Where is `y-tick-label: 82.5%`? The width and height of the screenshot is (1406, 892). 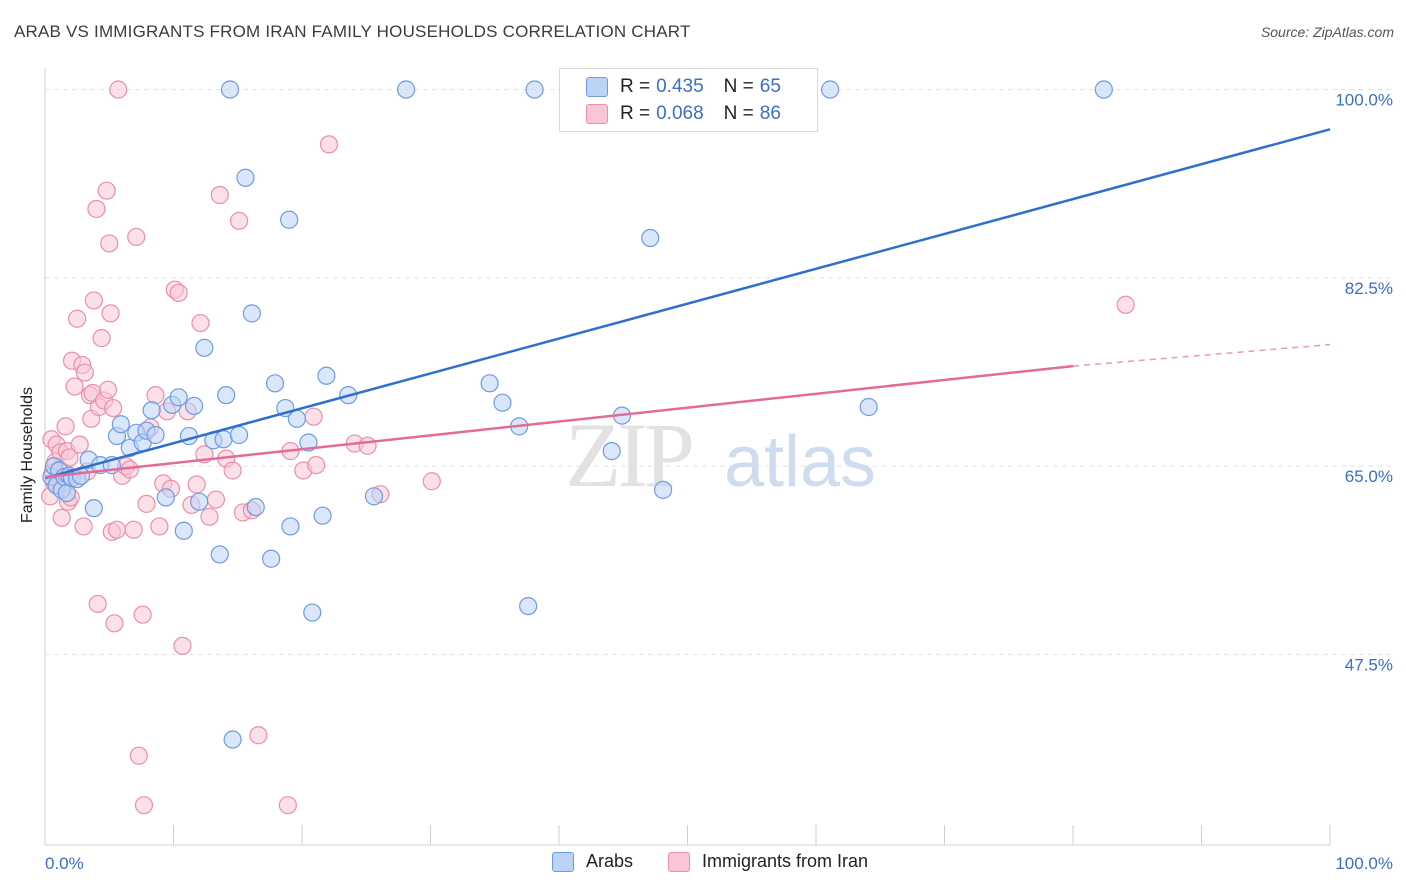 y-tick-label: 82.5% is located at coordinates (1369, 288).